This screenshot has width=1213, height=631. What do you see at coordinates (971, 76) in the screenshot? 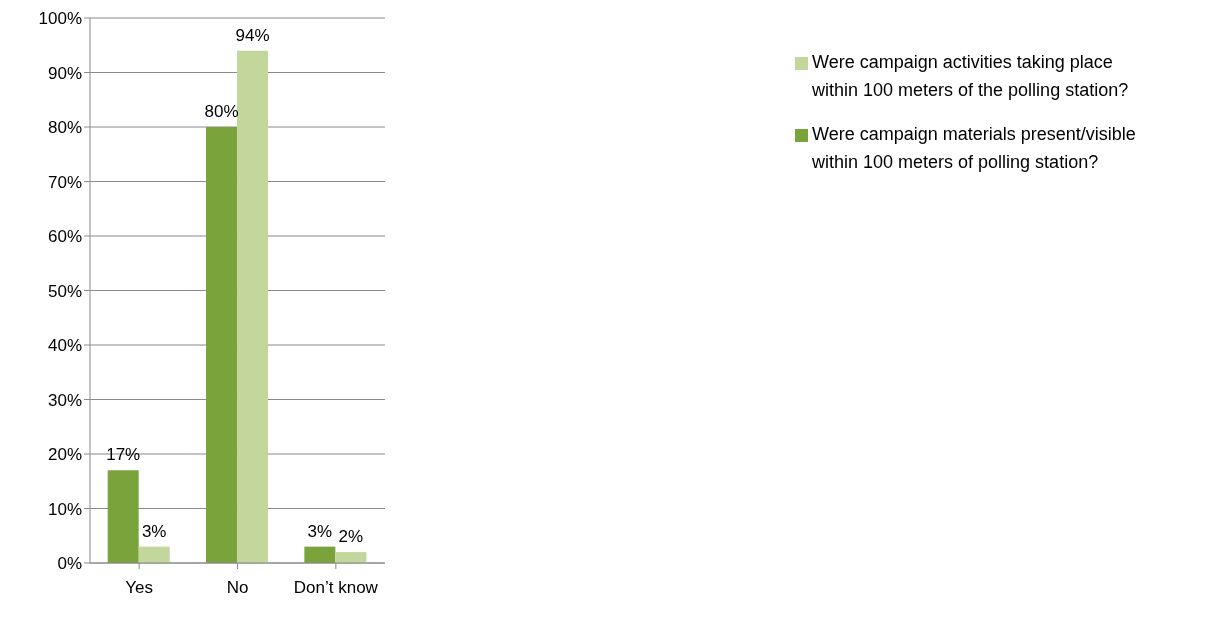
I see `legend-label: Were campaign activities taking place within 100 meters of the polling station?` at bounding box center [971, 76].